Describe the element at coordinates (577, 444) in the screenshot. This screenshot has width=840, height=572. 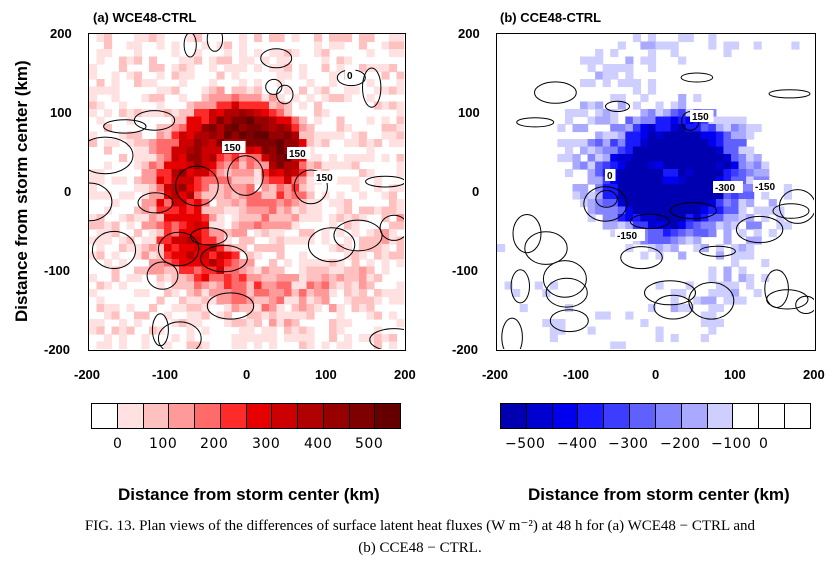
I see `panel-b-colorbar-tick: −400` at that location.